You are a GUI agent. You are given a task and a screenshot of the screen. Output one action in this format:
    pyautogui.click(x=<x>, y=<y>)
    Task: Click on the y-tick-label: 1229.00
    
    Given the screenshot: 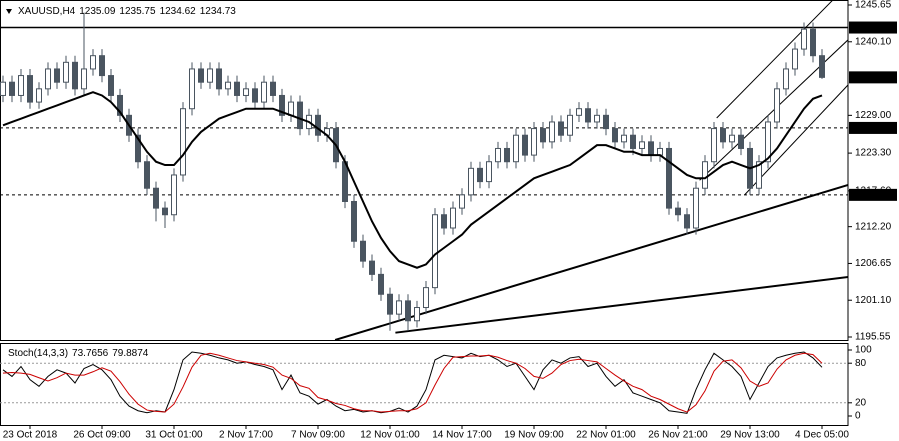 What is the action you would take?
    pyautogui.click(x=873, y=115)
    